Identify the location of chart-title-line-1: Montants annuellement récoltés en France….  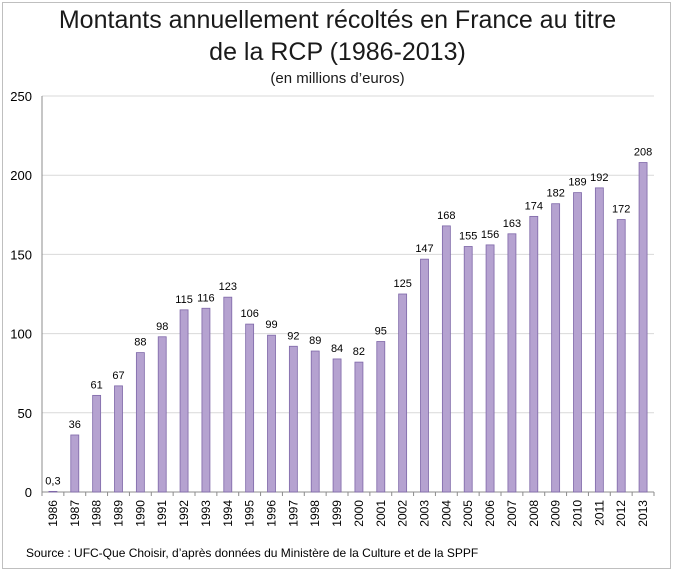
(337, 20).